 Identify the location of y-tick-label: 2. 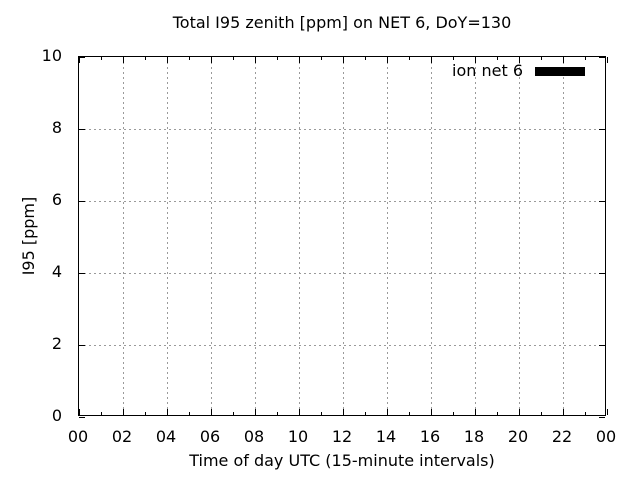
(56, 343).